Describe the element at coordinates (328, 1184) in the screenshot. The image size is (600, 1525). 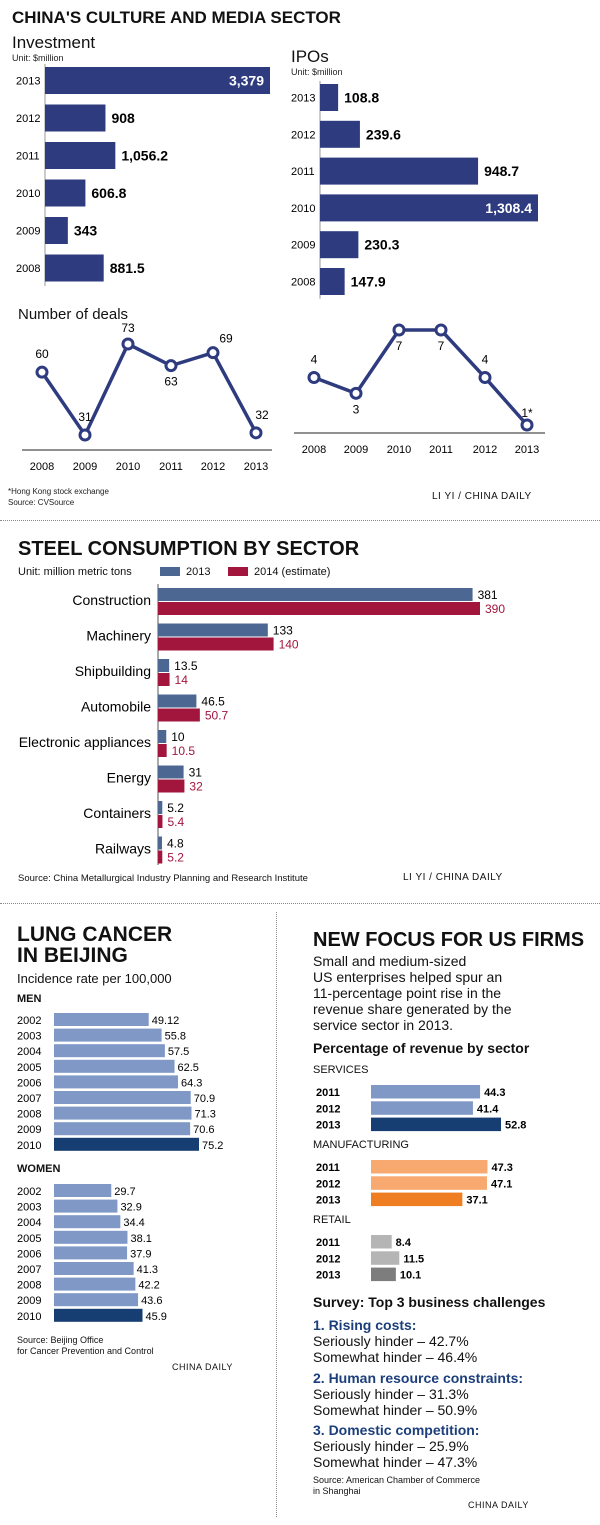
I see `us-year-label: 2012` at that location.